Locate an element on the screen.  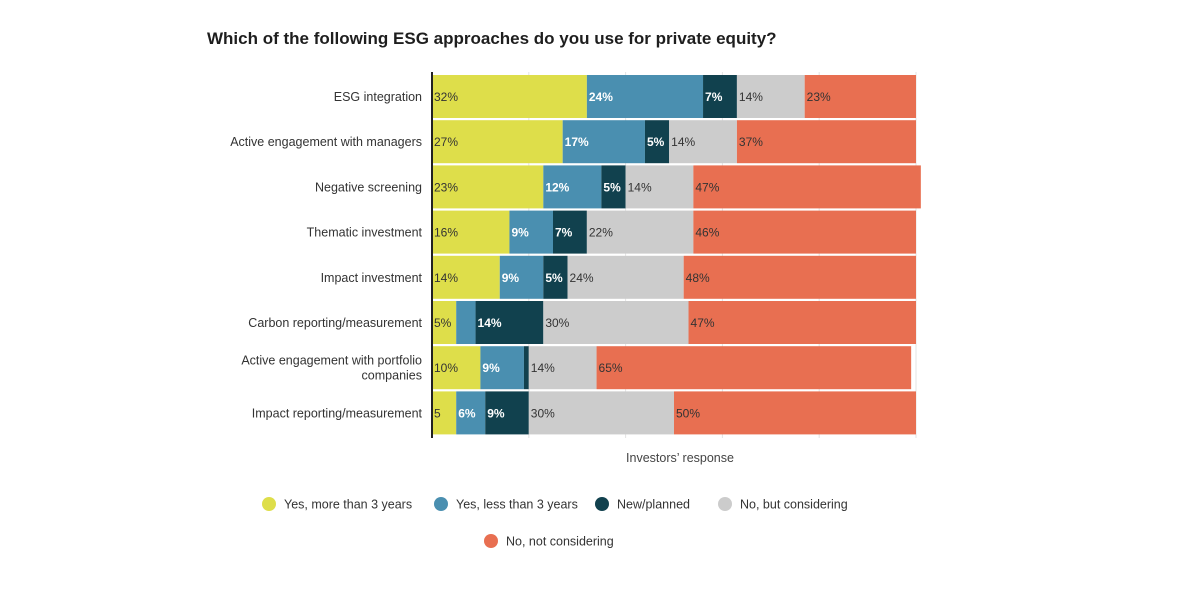
category-label: Impact reporting/measurement is located at coordinates (337, 413).